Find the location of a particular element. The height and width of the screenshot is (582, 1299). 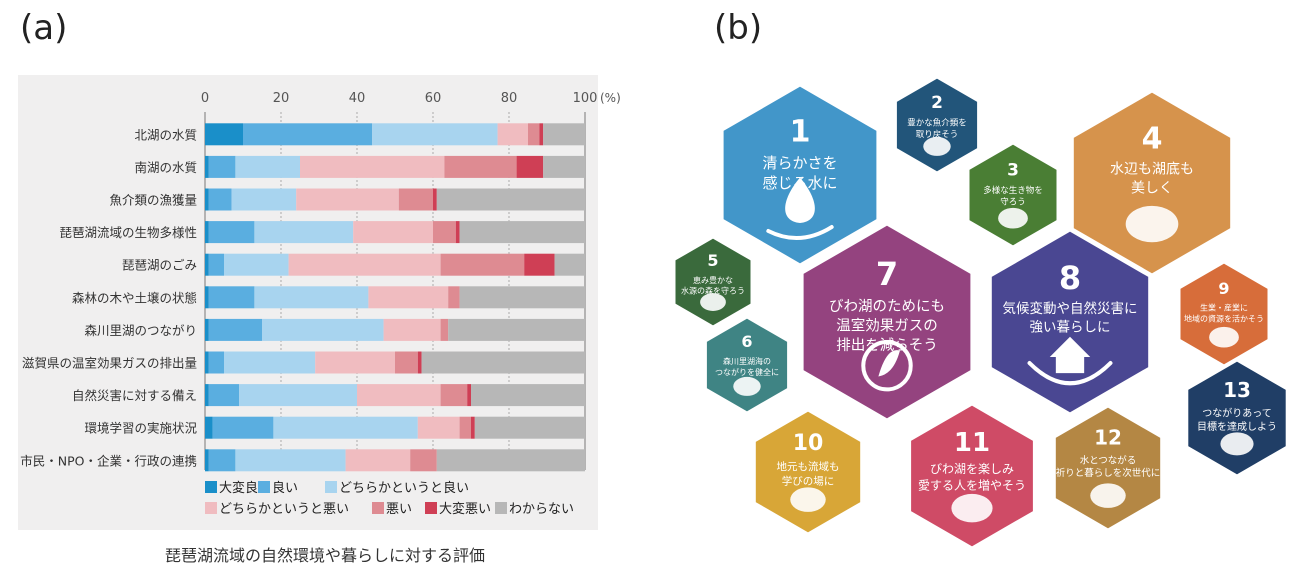

category-label: 滋賀県の温室効果ガスの排出量 is located at coordinates (109, 363).